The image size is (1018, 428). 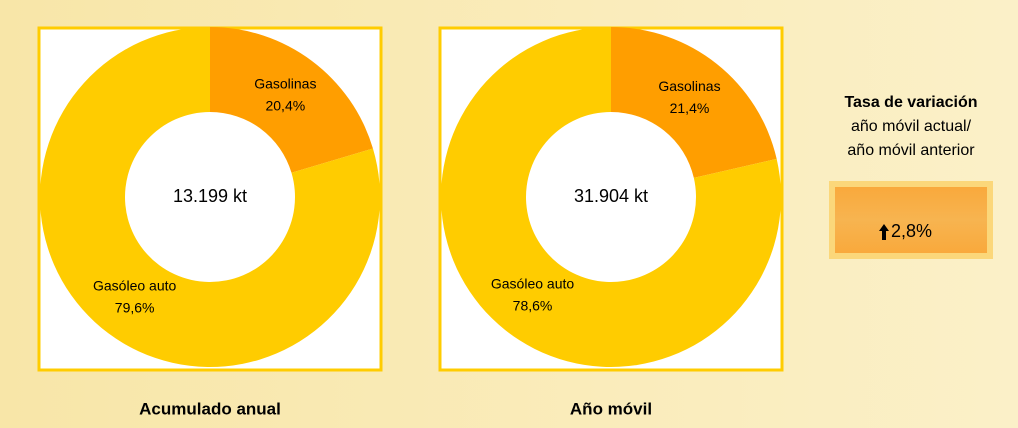 What do you see at coordinates (884, 232) in the screenshot?
I see `up-arrow` at bounding box center [884, 232].